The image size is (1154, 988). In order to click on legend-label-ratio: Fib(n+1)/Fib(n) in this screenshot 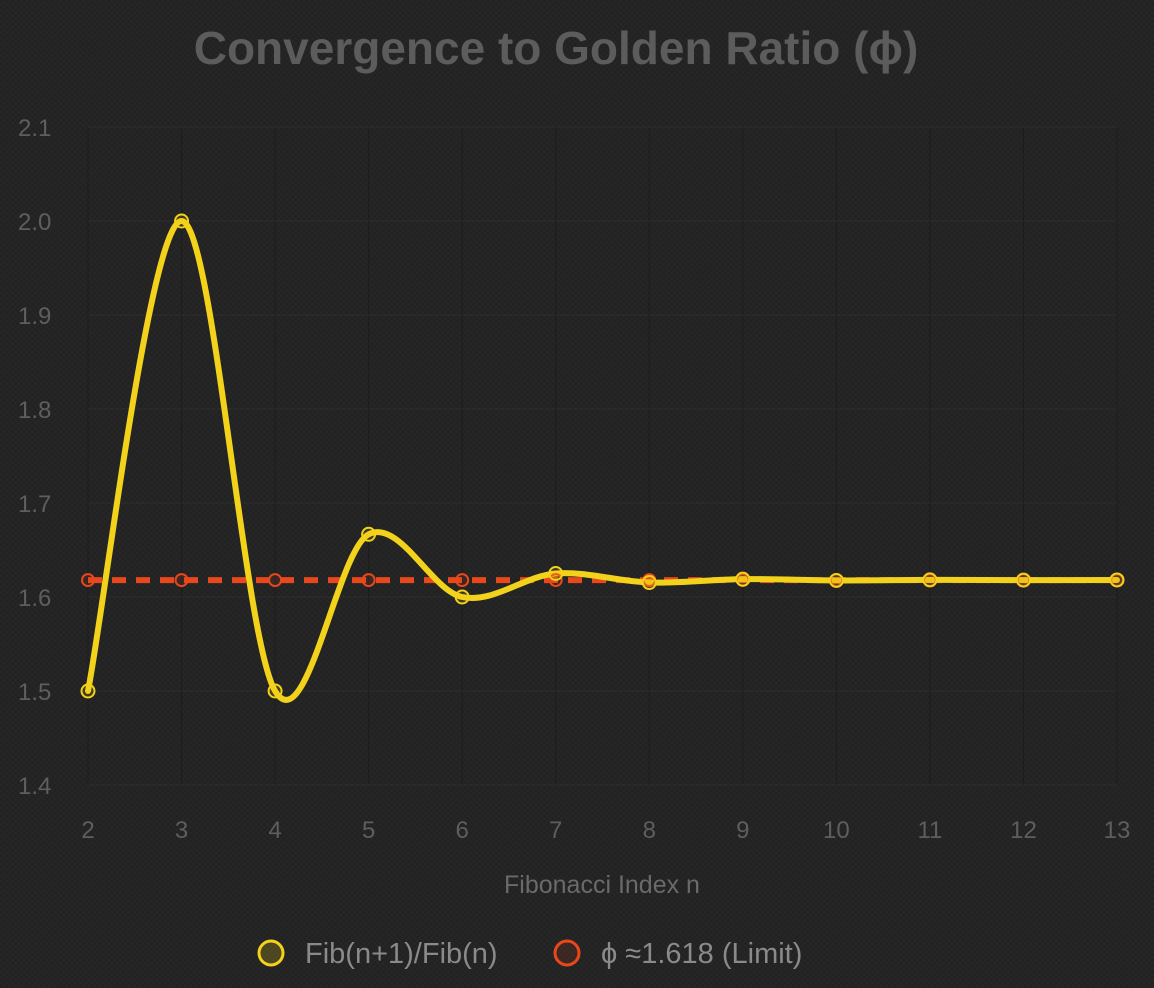, I will do `click(401, 954)`.